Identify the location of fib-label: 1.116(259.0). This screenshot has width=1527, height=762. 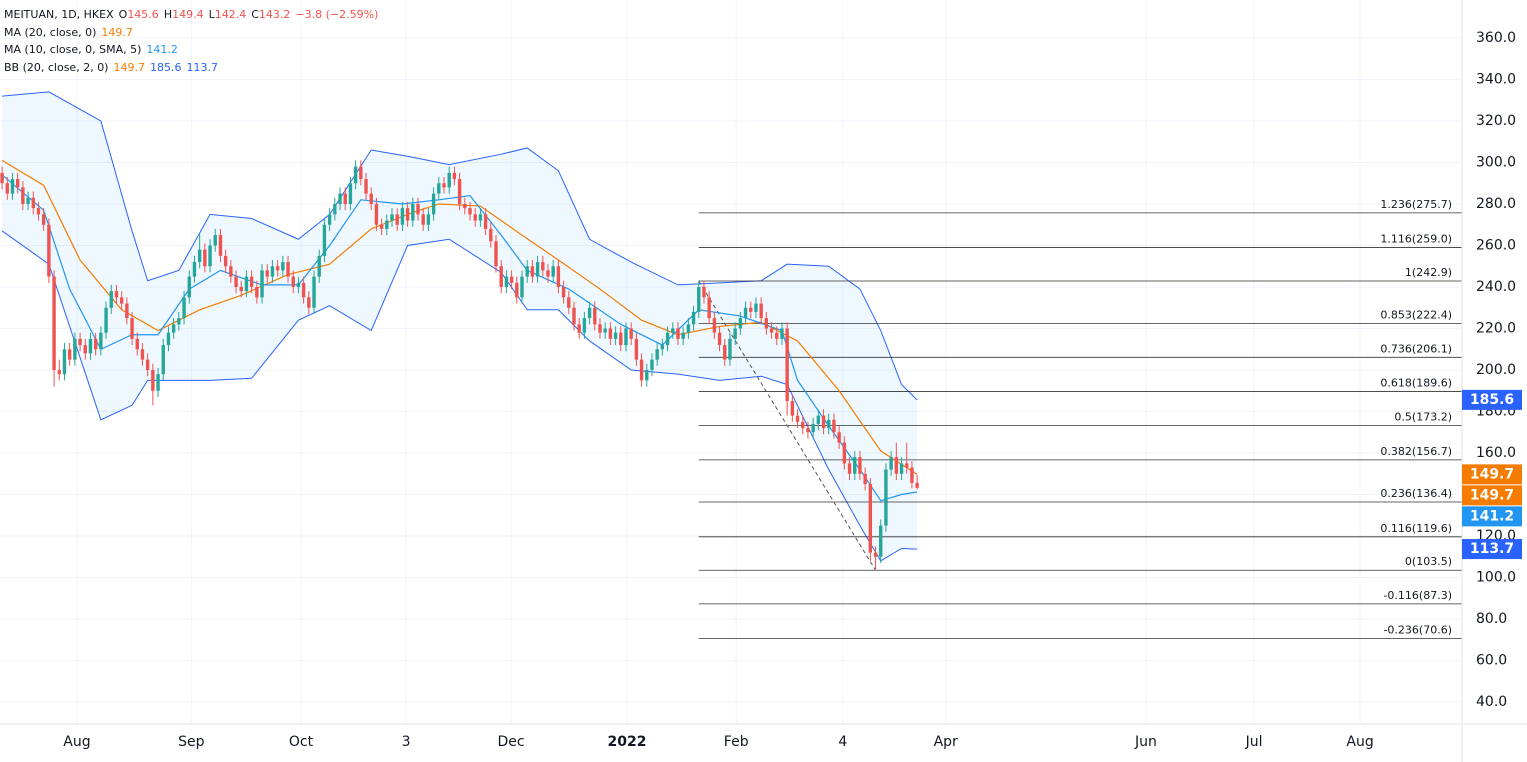
(1416, 239).